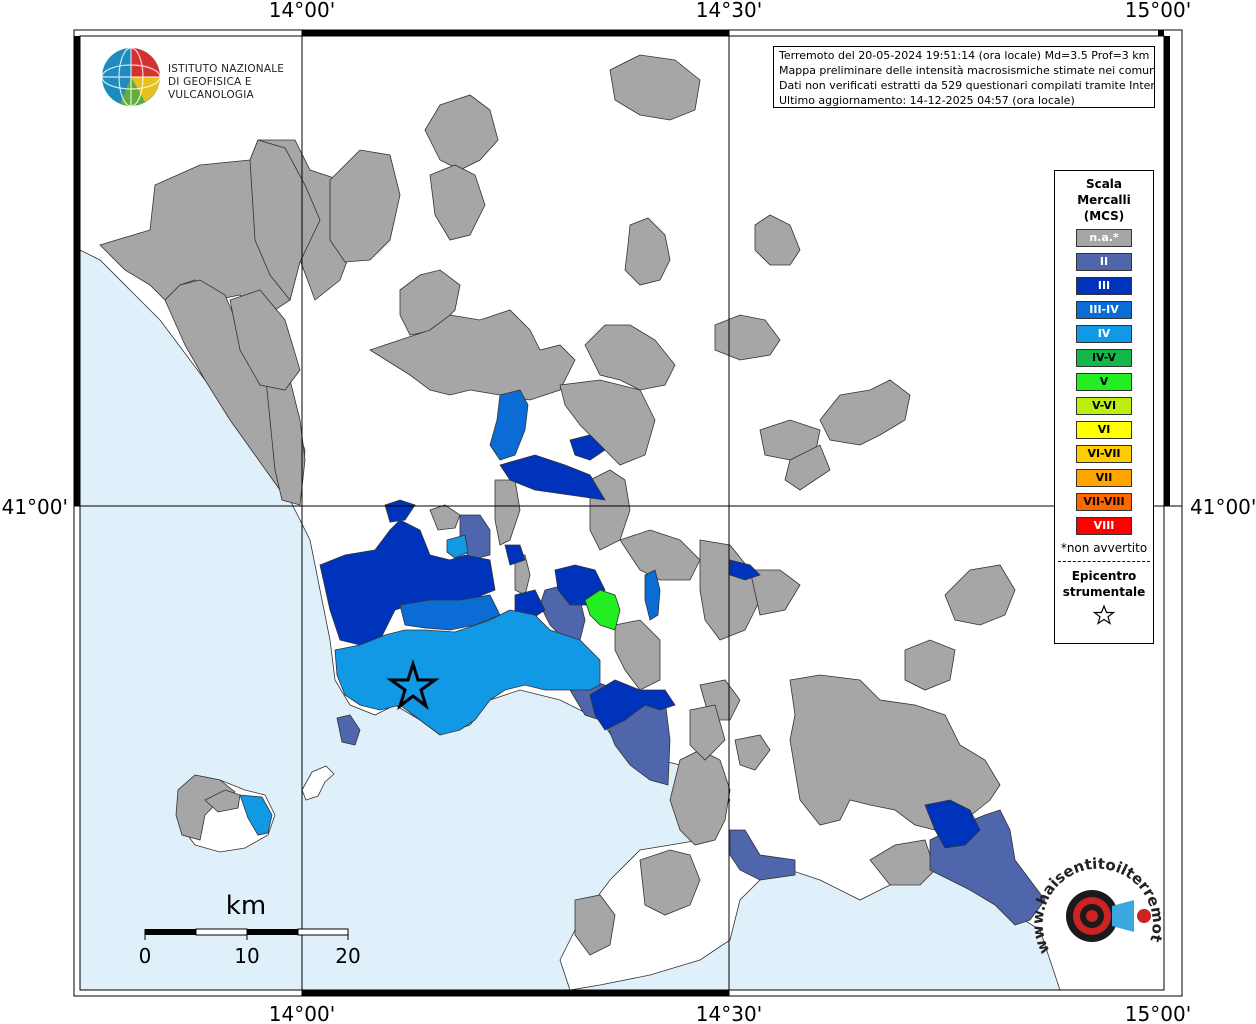  Describe the element at coordinates (1158, 1013) in the screenshot. I see `lon-label-bottom-3: 15°00'` at that location.